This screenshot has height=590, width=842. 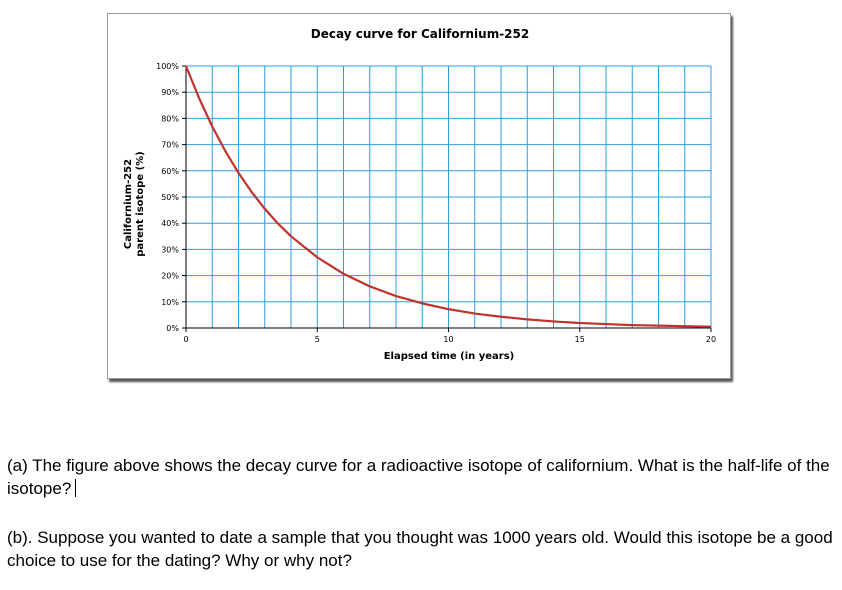 What do you see at coordinates (170, 302) in the screenshot?
I see `y-tick-label: 10%` at bounding box center [170, 302].